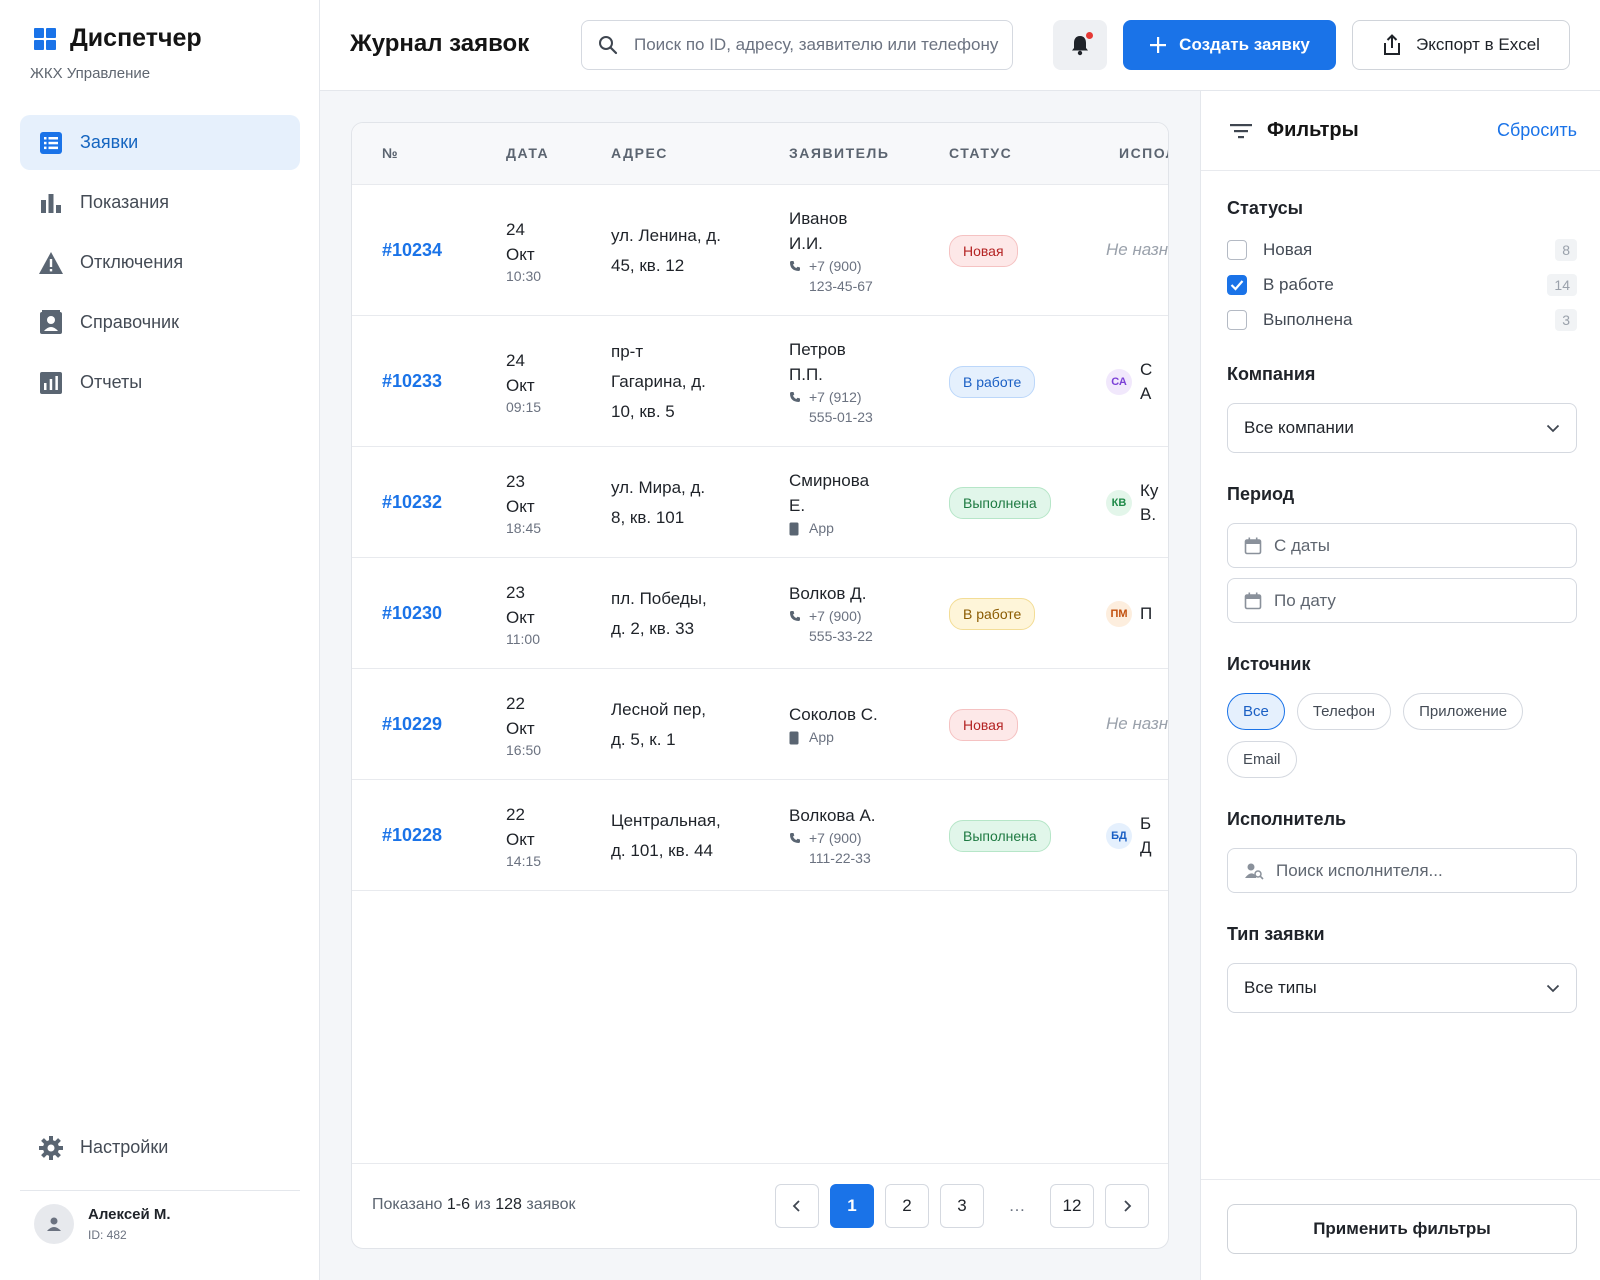  I want to click on list-icon, so click(51, 143).